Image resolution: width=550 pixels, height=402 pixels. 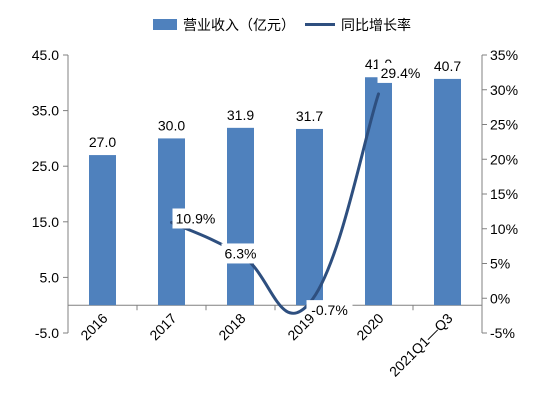 I want to click on legend-label-revenue: 营业收入（亿元）, so click(x=239, y=26).